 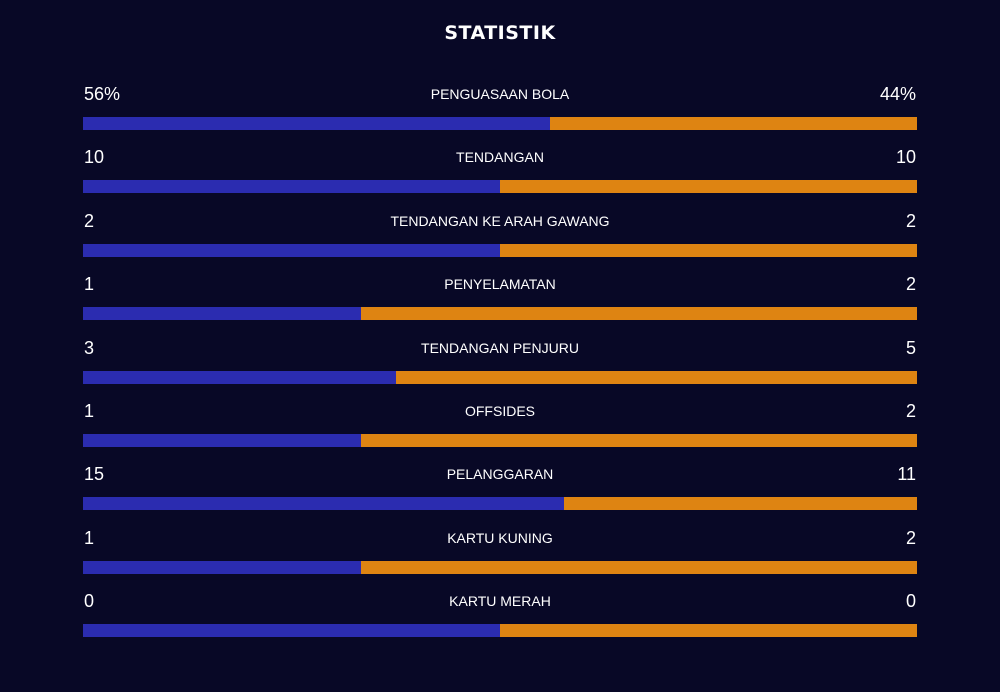 I want to click on home-value: 2, so click(x=89, y=220).